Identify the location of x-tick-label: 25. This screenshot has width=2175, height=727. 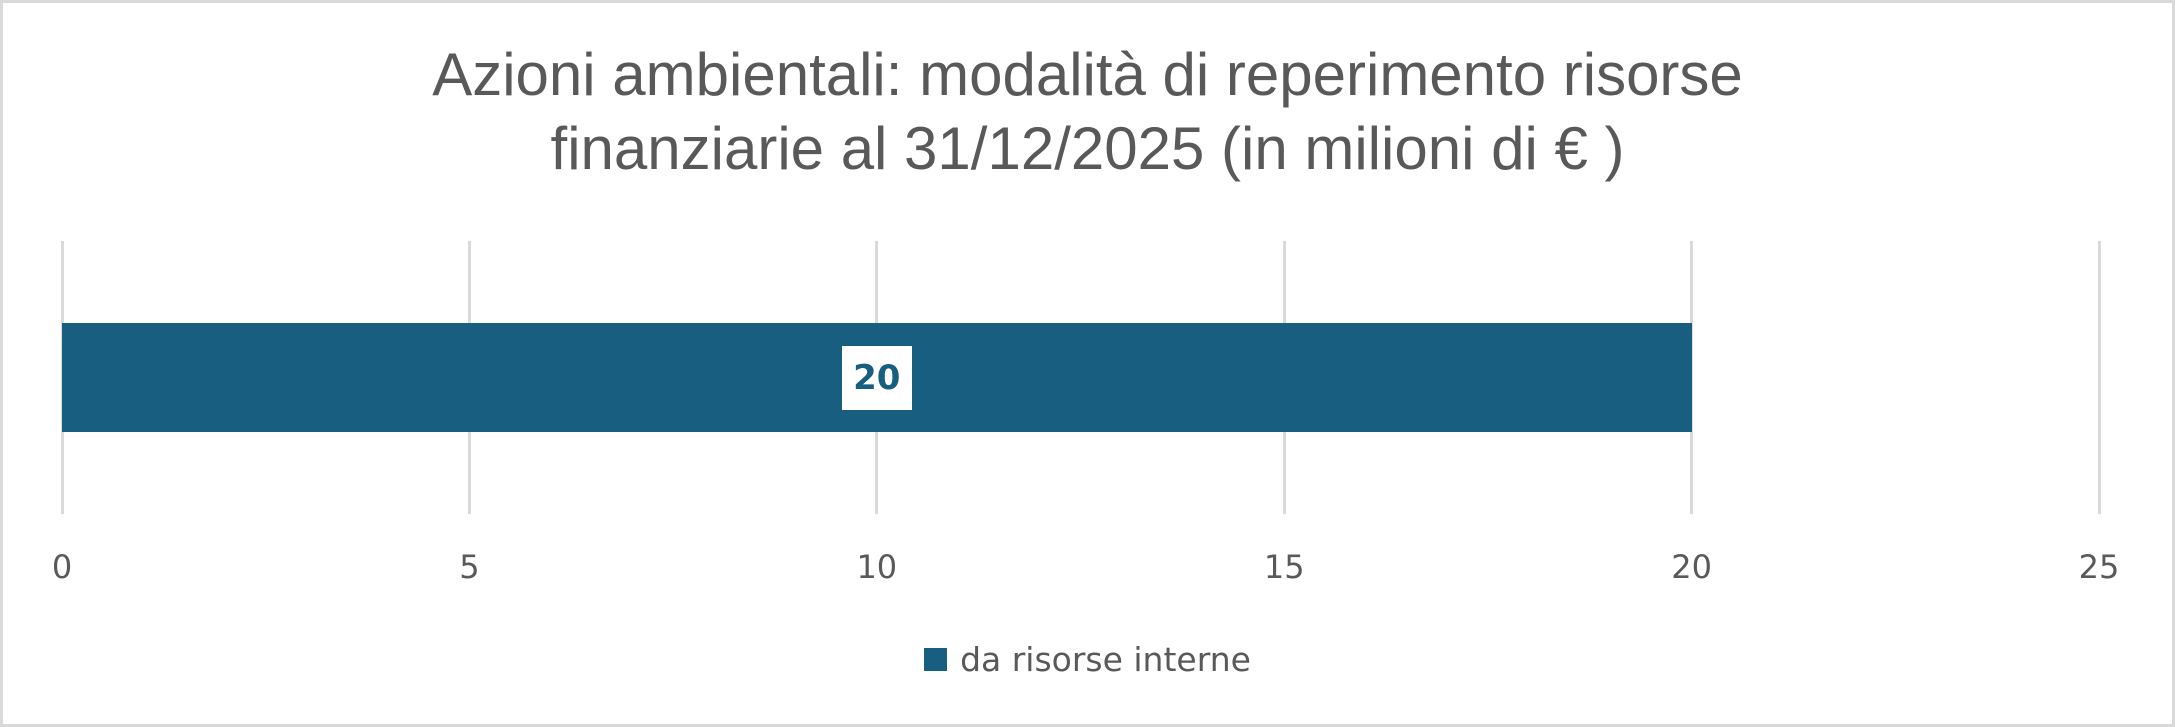
(2099, 567).